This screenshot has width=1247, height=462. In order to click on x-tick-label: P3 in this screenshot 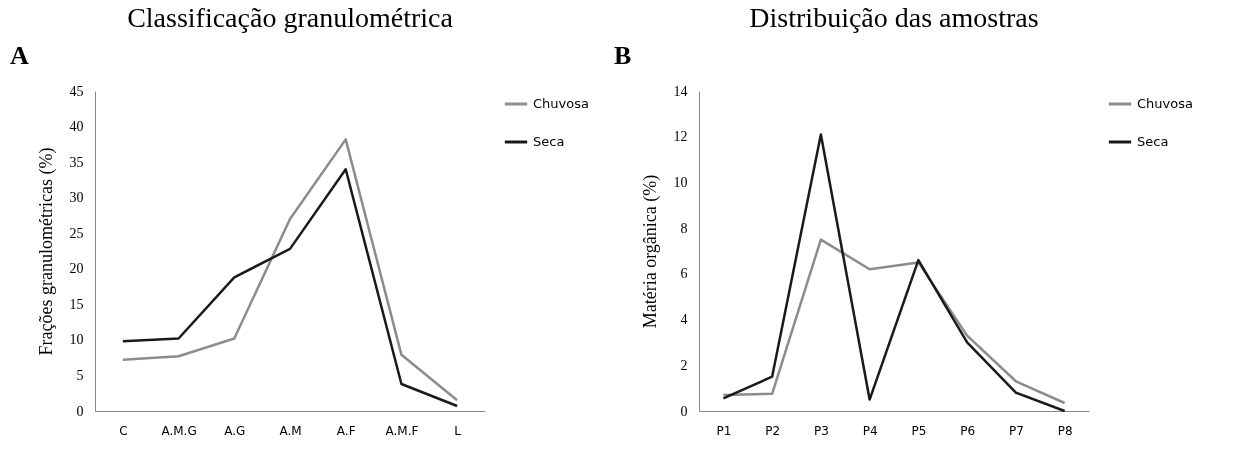, I will do `click(821, 430)`.